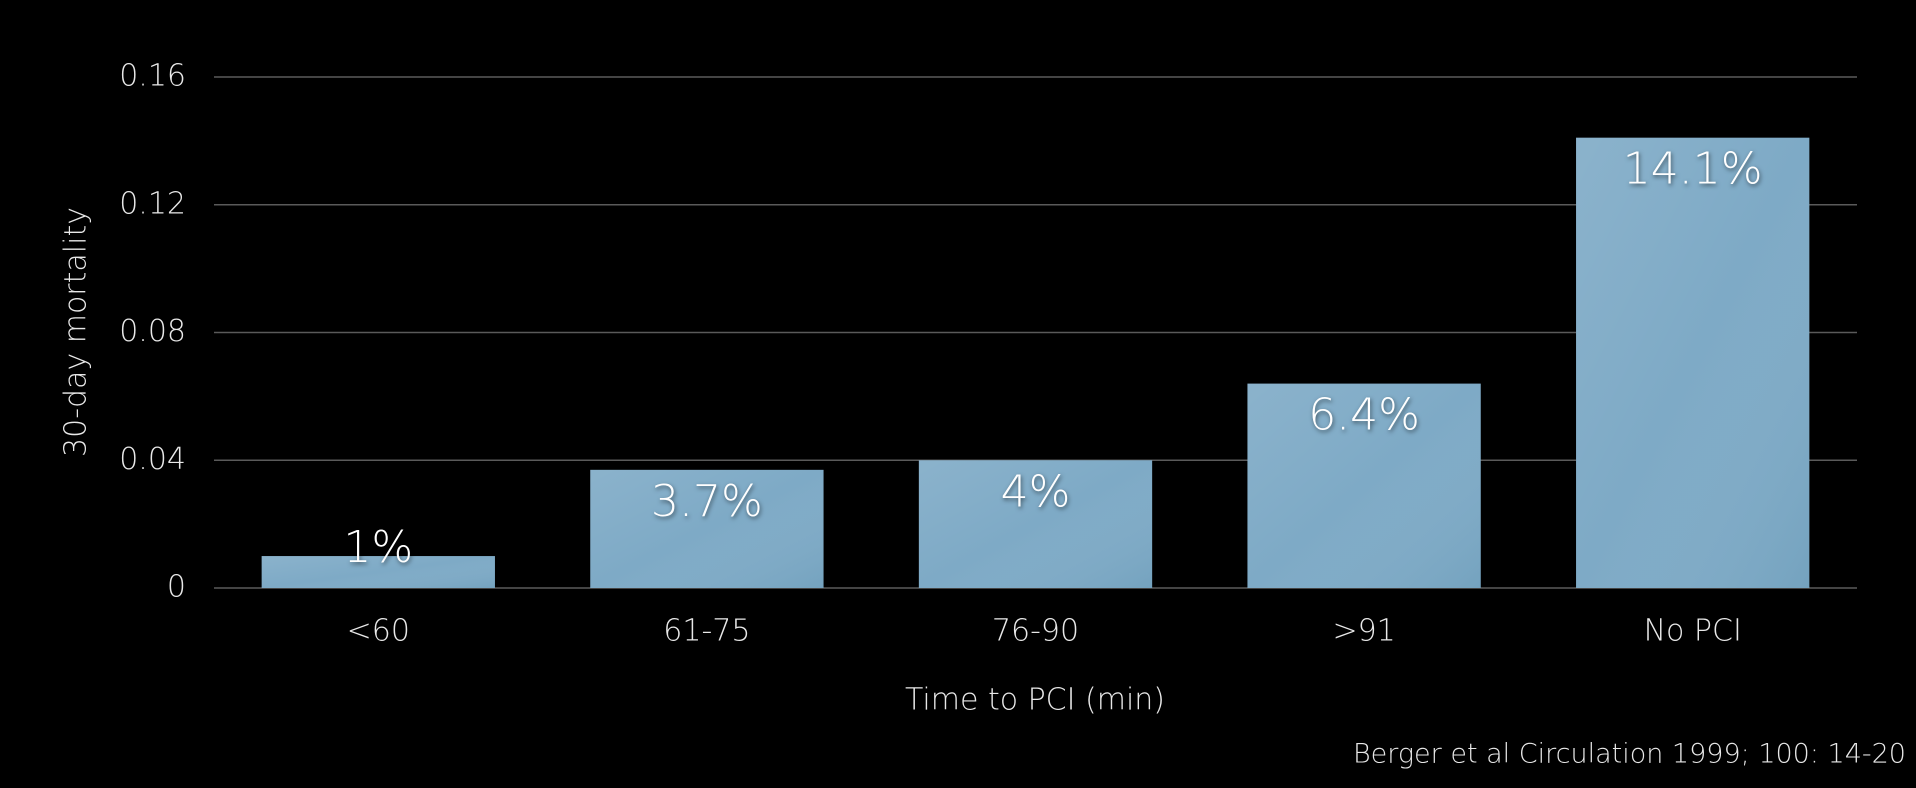  Describe the element at coordinates (378, 547) in the screenshot. I see `value-label: 1%` at that location.